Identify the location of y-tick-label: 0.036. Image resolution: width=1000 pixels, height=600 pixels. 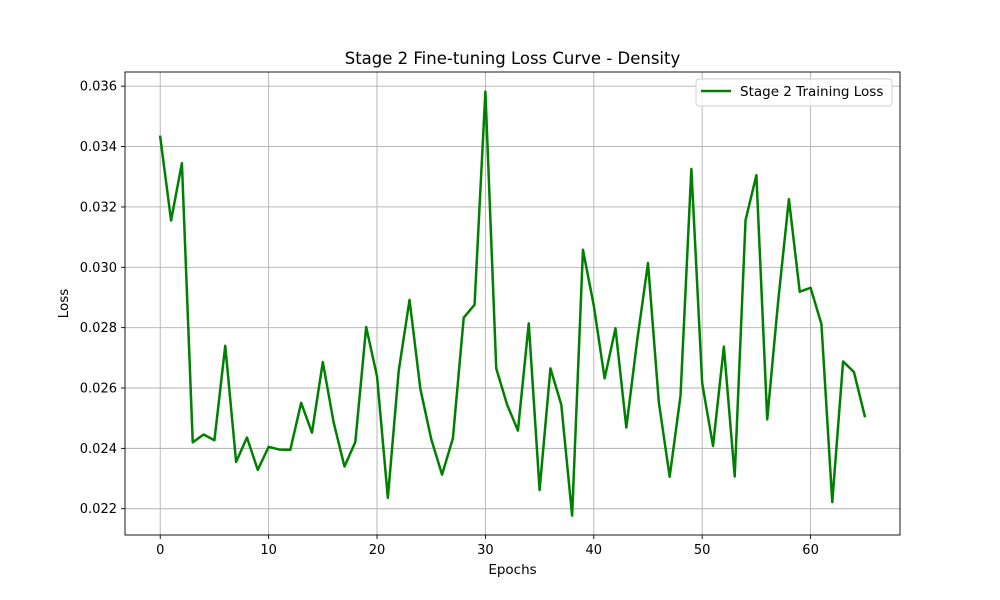
(98, 87).